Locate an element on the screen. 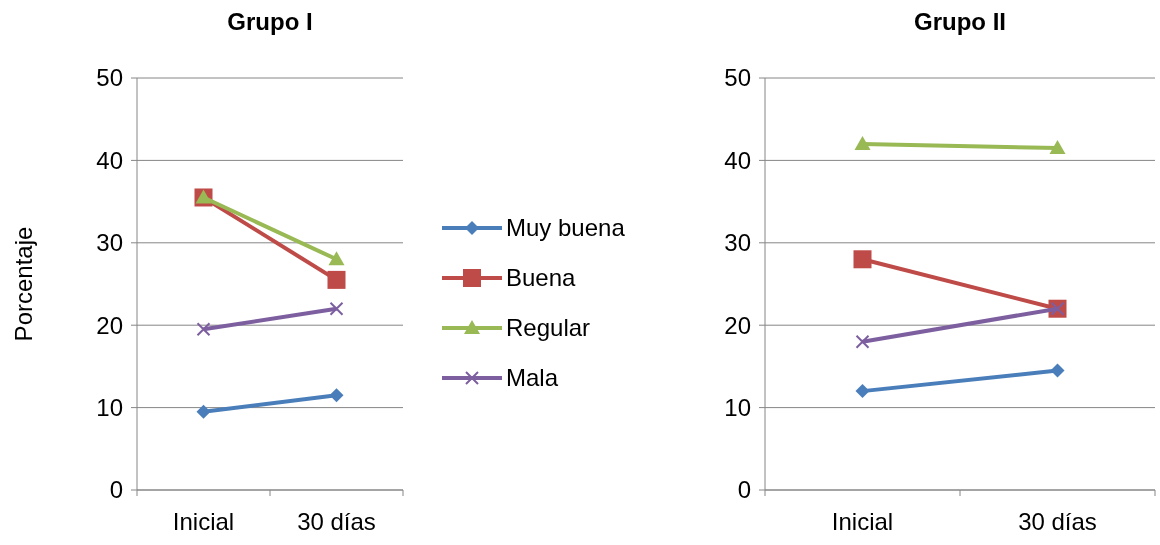 The width and height of the screenshot is (1160, 545). legend-label: Mala is located at coordinates (532, 378).